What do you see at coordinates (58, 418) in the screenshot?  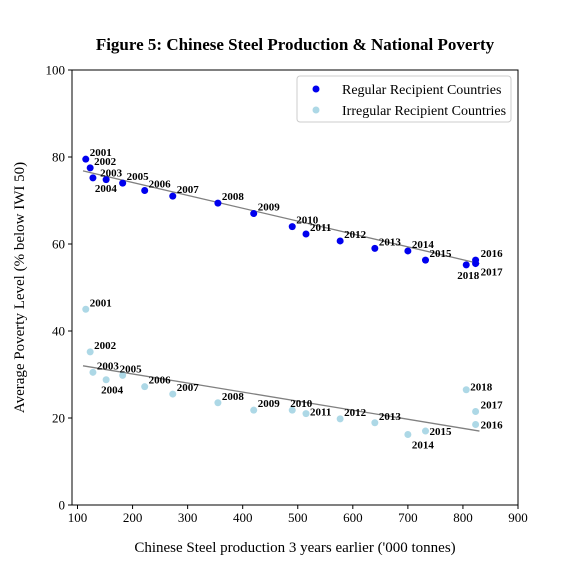 I see `y-tick-label: 20` at bounding box center [58, 418].